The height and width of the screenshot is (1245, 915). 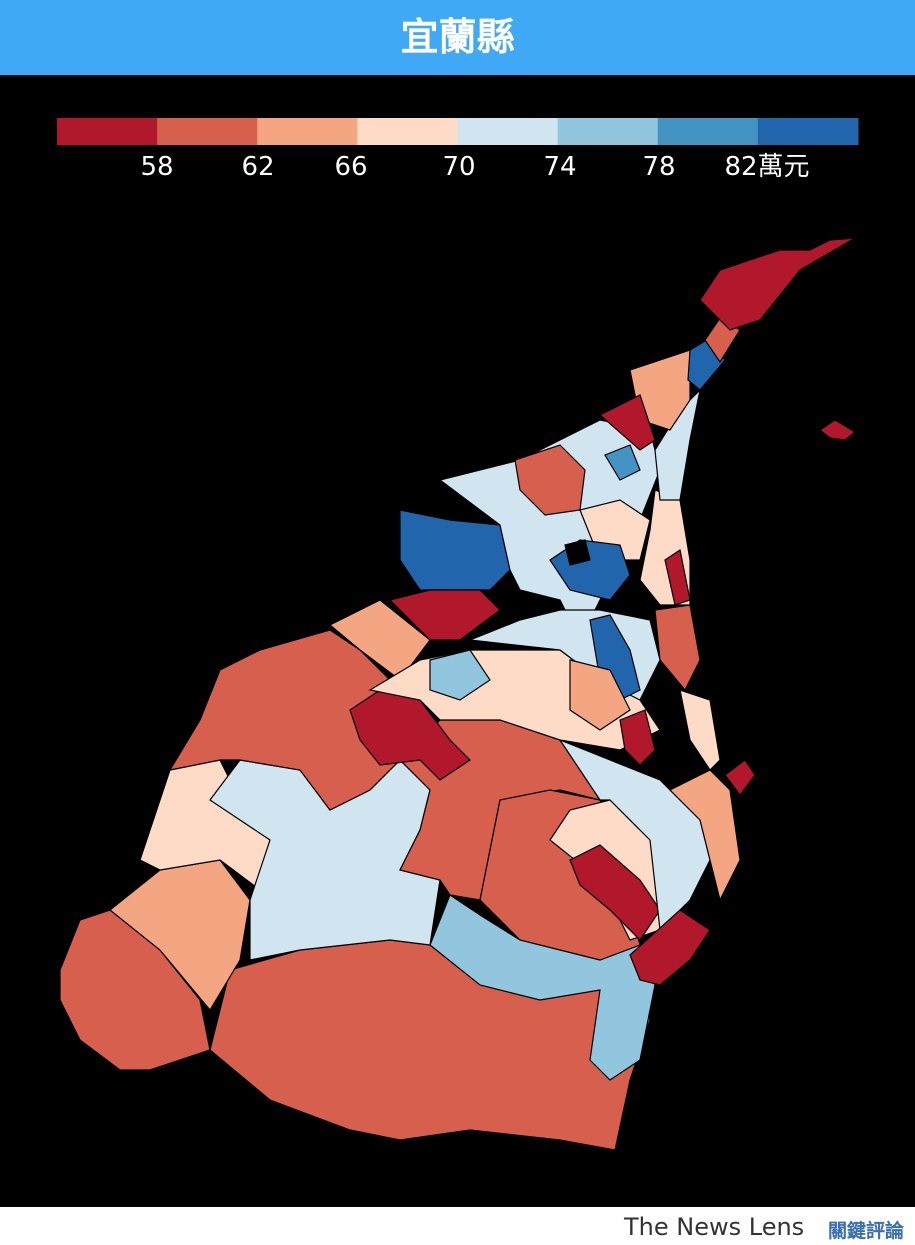 What do you see at coordinates (156, 167) in the screenshot?
I see `legend-label: 58` at bounding box center [156, 167].